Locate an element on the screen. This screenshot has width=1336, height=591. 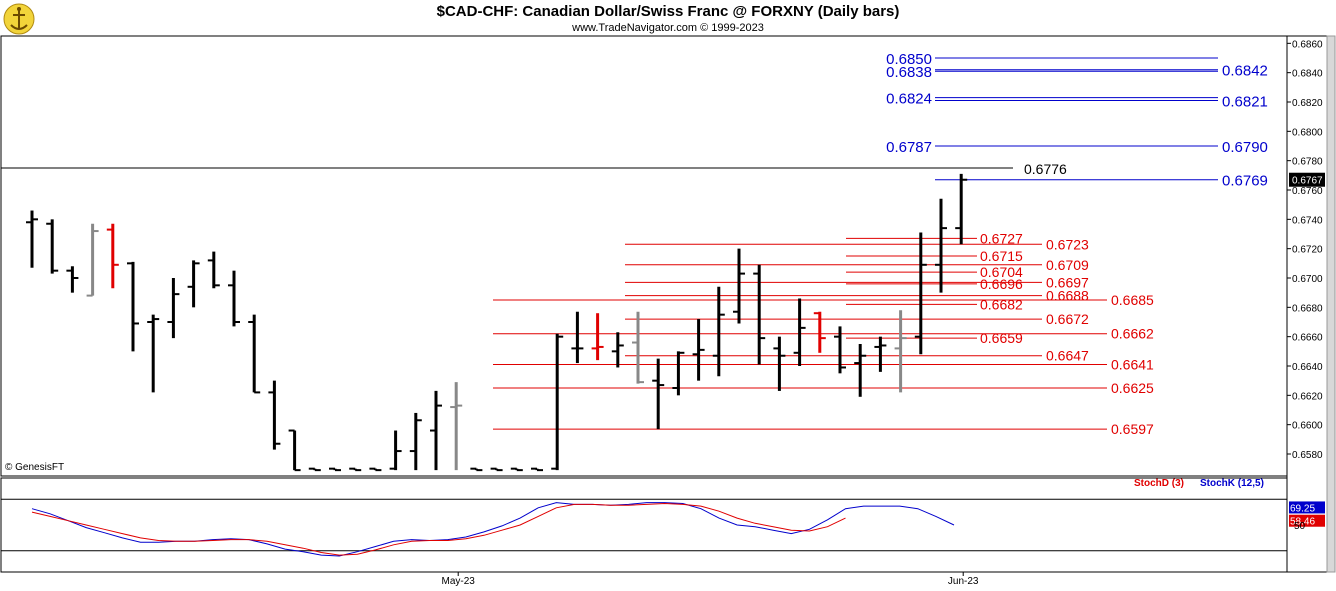
red-level-label: 0.6659 is located at coordinates (1001, 338).